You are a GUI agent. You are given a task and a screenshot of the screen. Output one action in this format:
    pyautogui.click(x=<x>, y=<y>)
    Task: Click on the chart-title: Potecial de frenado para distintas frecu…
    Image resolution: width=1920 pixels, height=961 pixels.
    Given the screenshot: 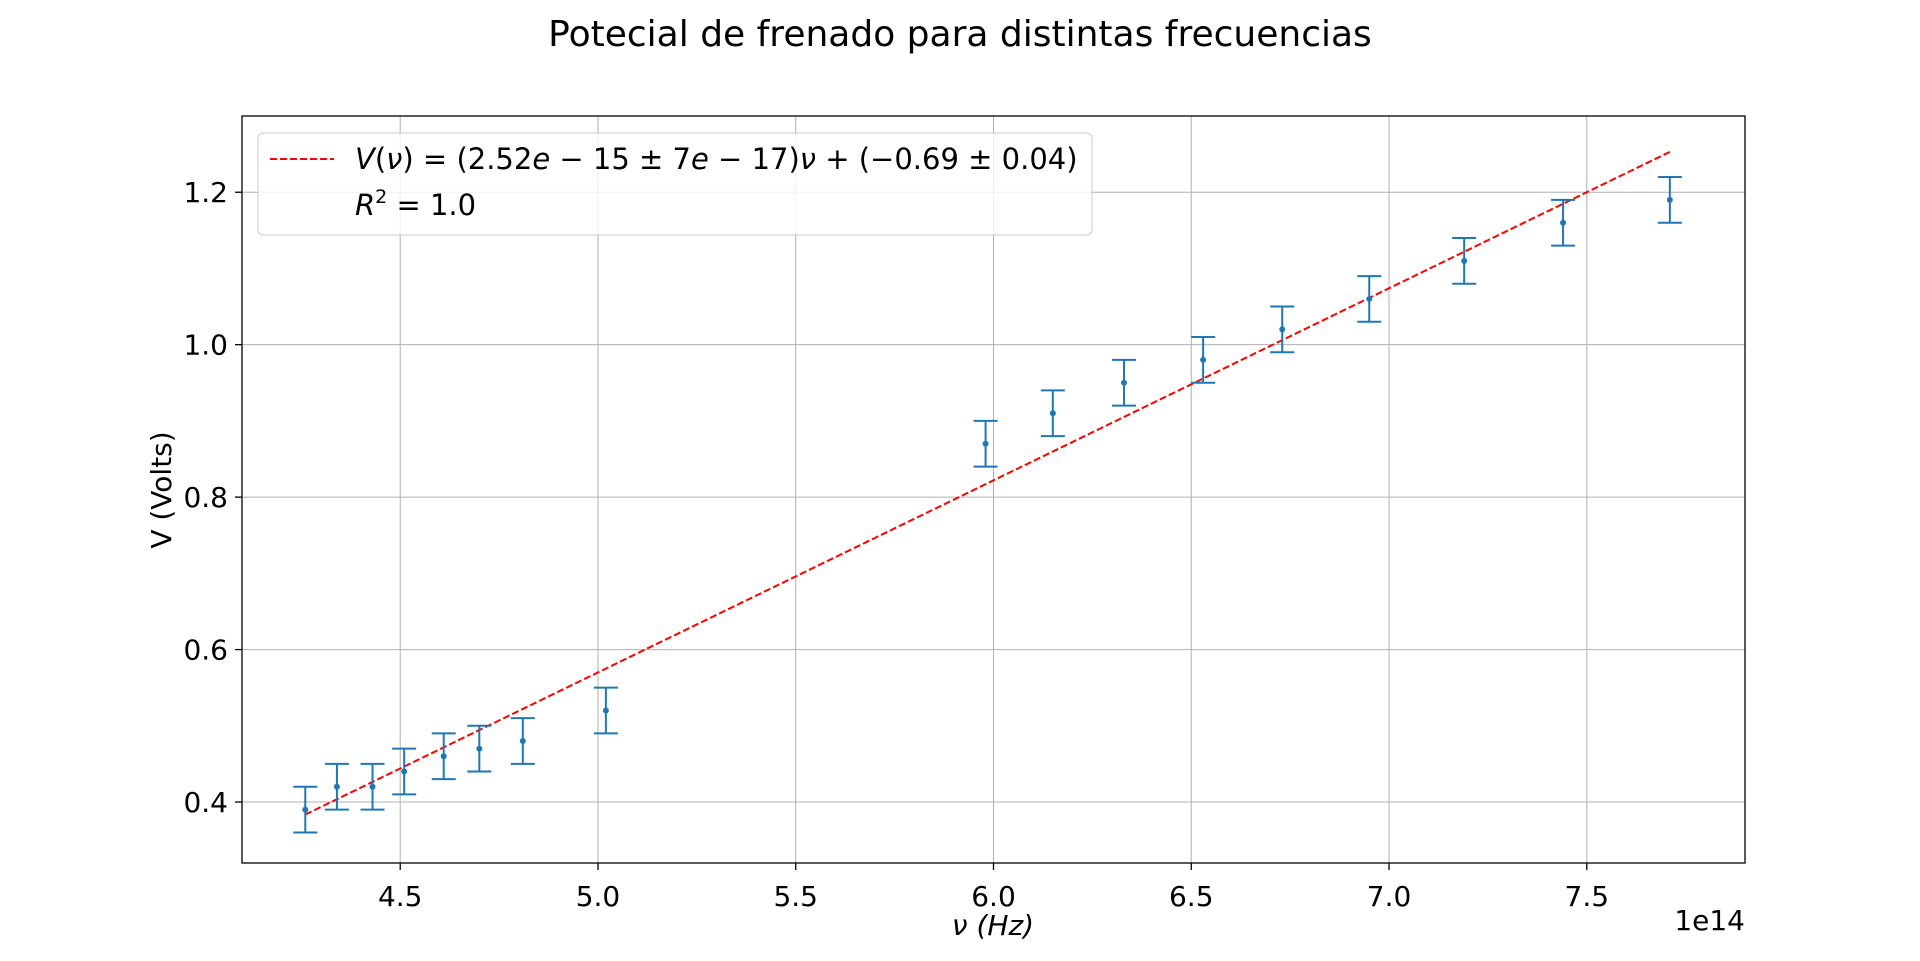 What is the action you would take?
    pyautogui.click(x=960, y=34)
    